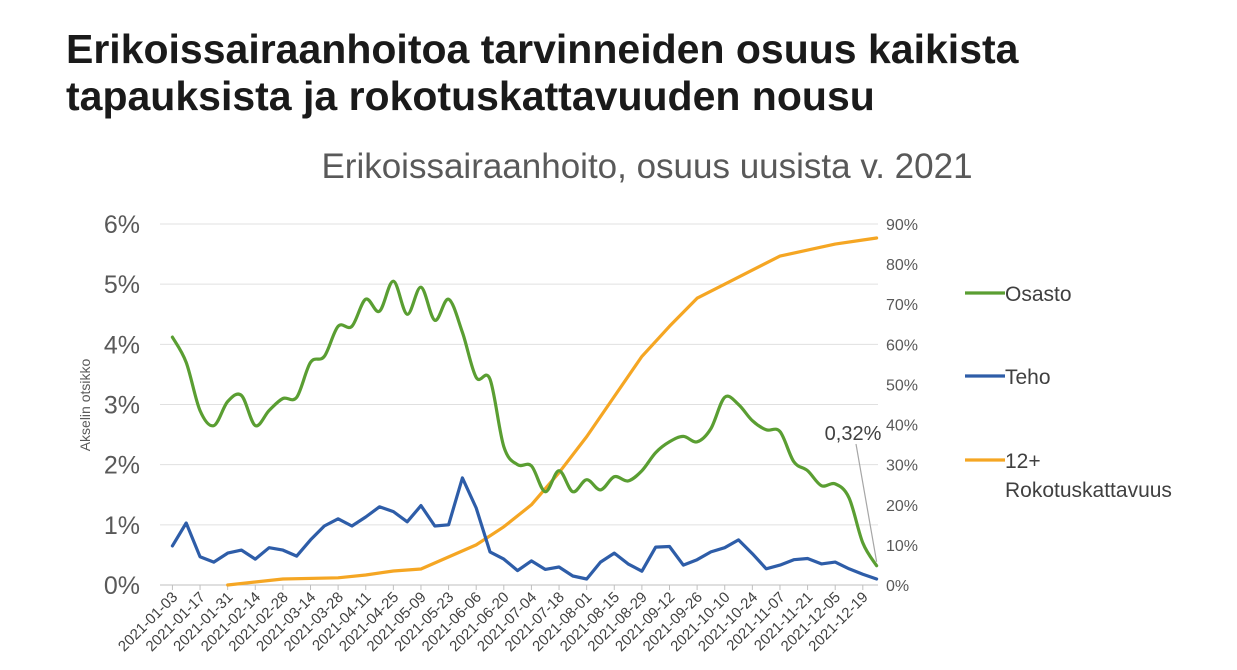 This screenshot has height=670, width=1237. What do you see at coordinates (1028, 377) in the screenshot?
I see `legend-label-teho: Teho` at bounding box center [1028, 377].